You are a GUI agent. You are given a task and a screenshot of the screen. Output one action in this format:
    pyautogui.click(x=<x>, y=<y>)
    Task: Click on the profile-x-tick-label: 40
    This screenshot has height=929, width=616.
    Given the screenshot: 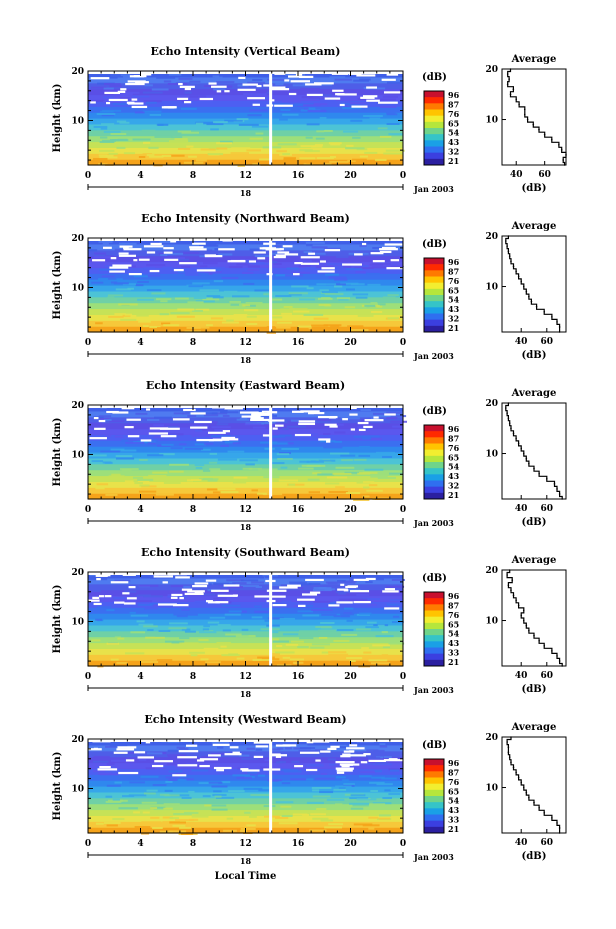 What is the action you would take?
    pyautogui.click(x=521, y=342)
    